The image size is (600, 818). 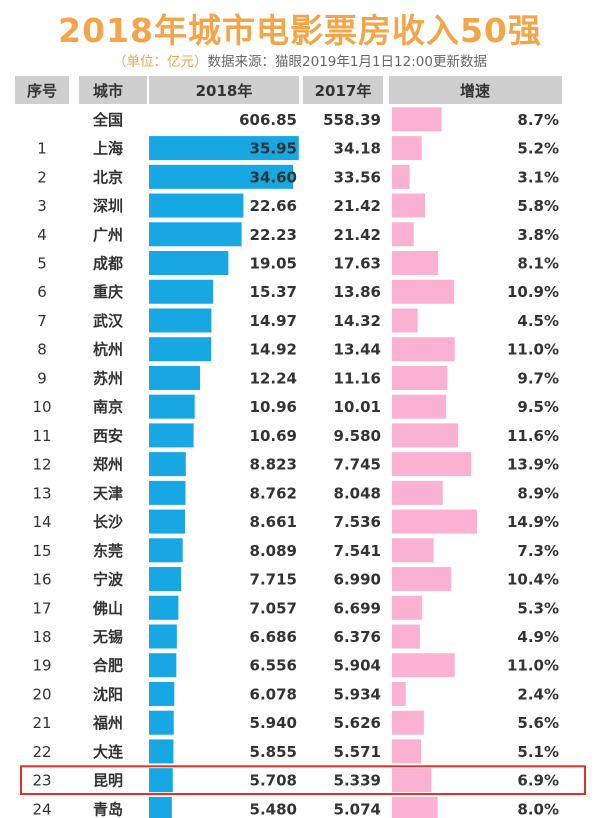 What do you see at coordinates (108, 752) in the screenshot?
I see `city-label: 大连` at bounding box center [108, 752].